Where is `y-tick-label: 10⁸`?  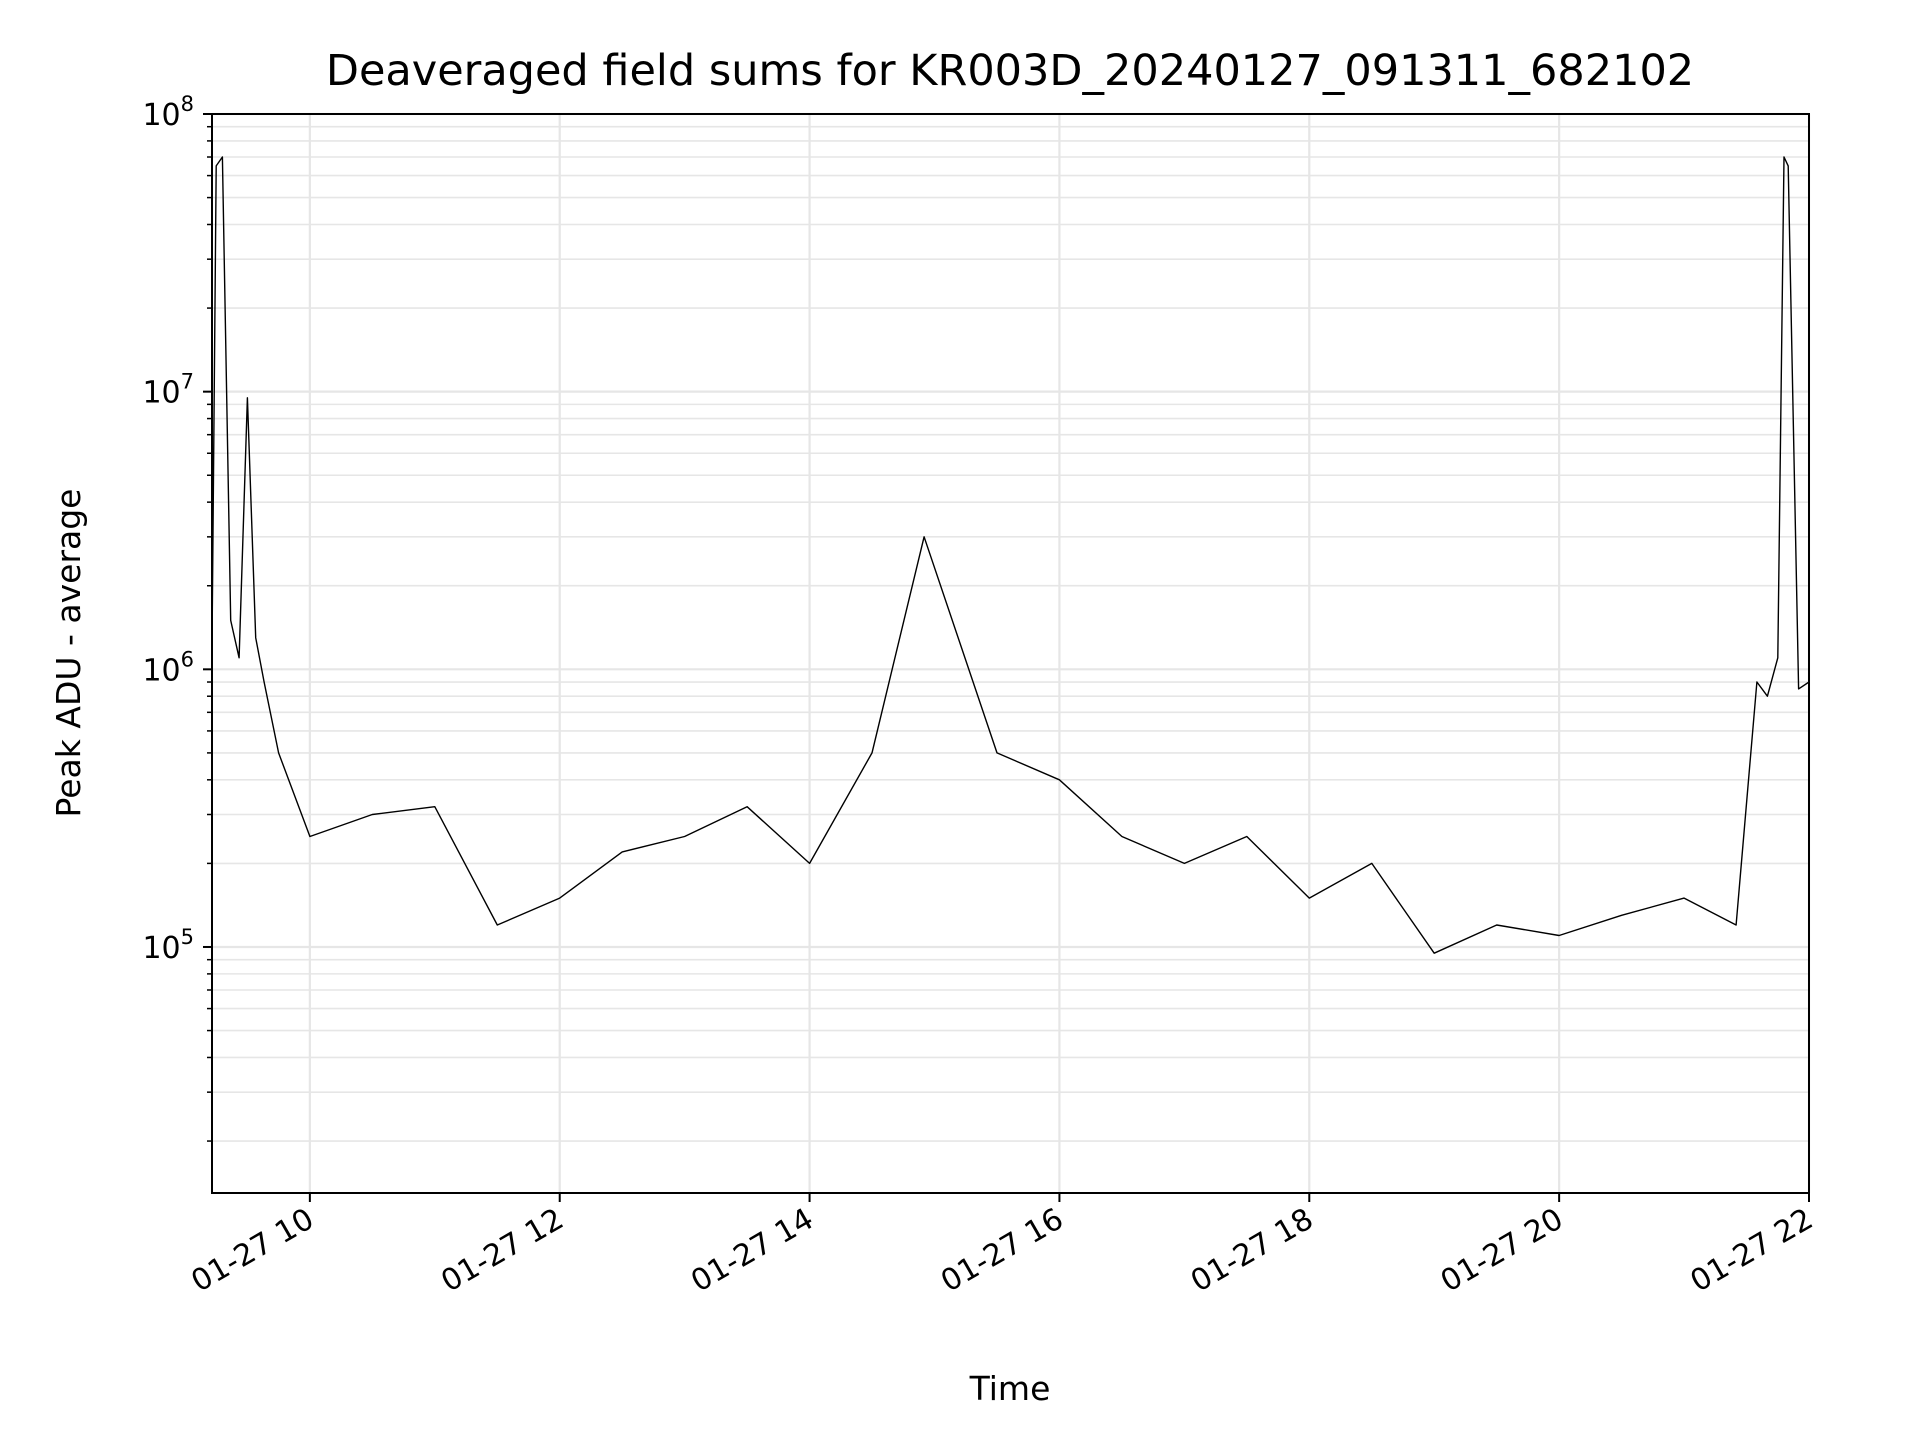 y-tick-label: 10⁸ is located at coordinates (168, 112).